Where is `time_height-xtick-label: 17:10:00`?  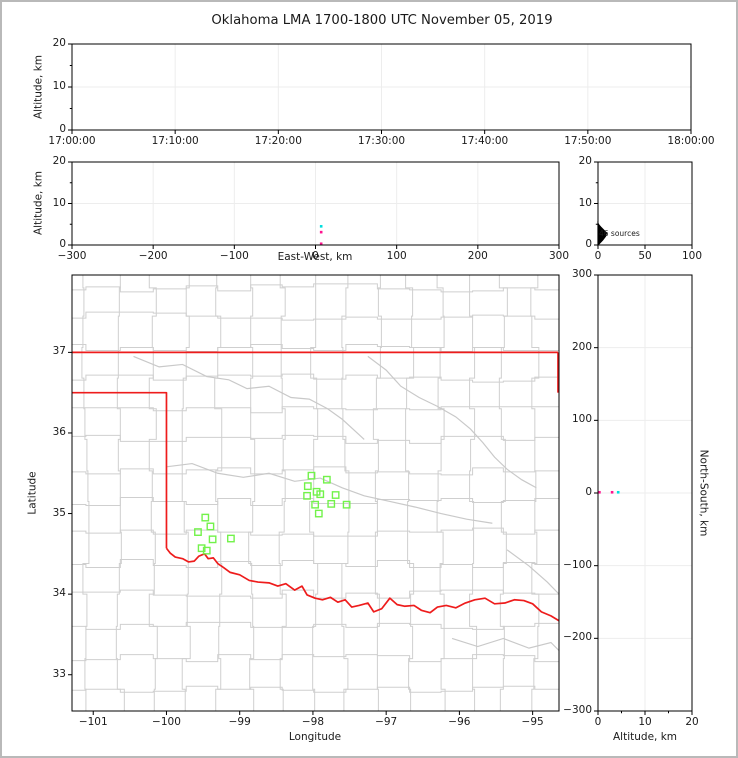
time_height-xtick-label: 17:10:00 is located at coordinates (175, 141).